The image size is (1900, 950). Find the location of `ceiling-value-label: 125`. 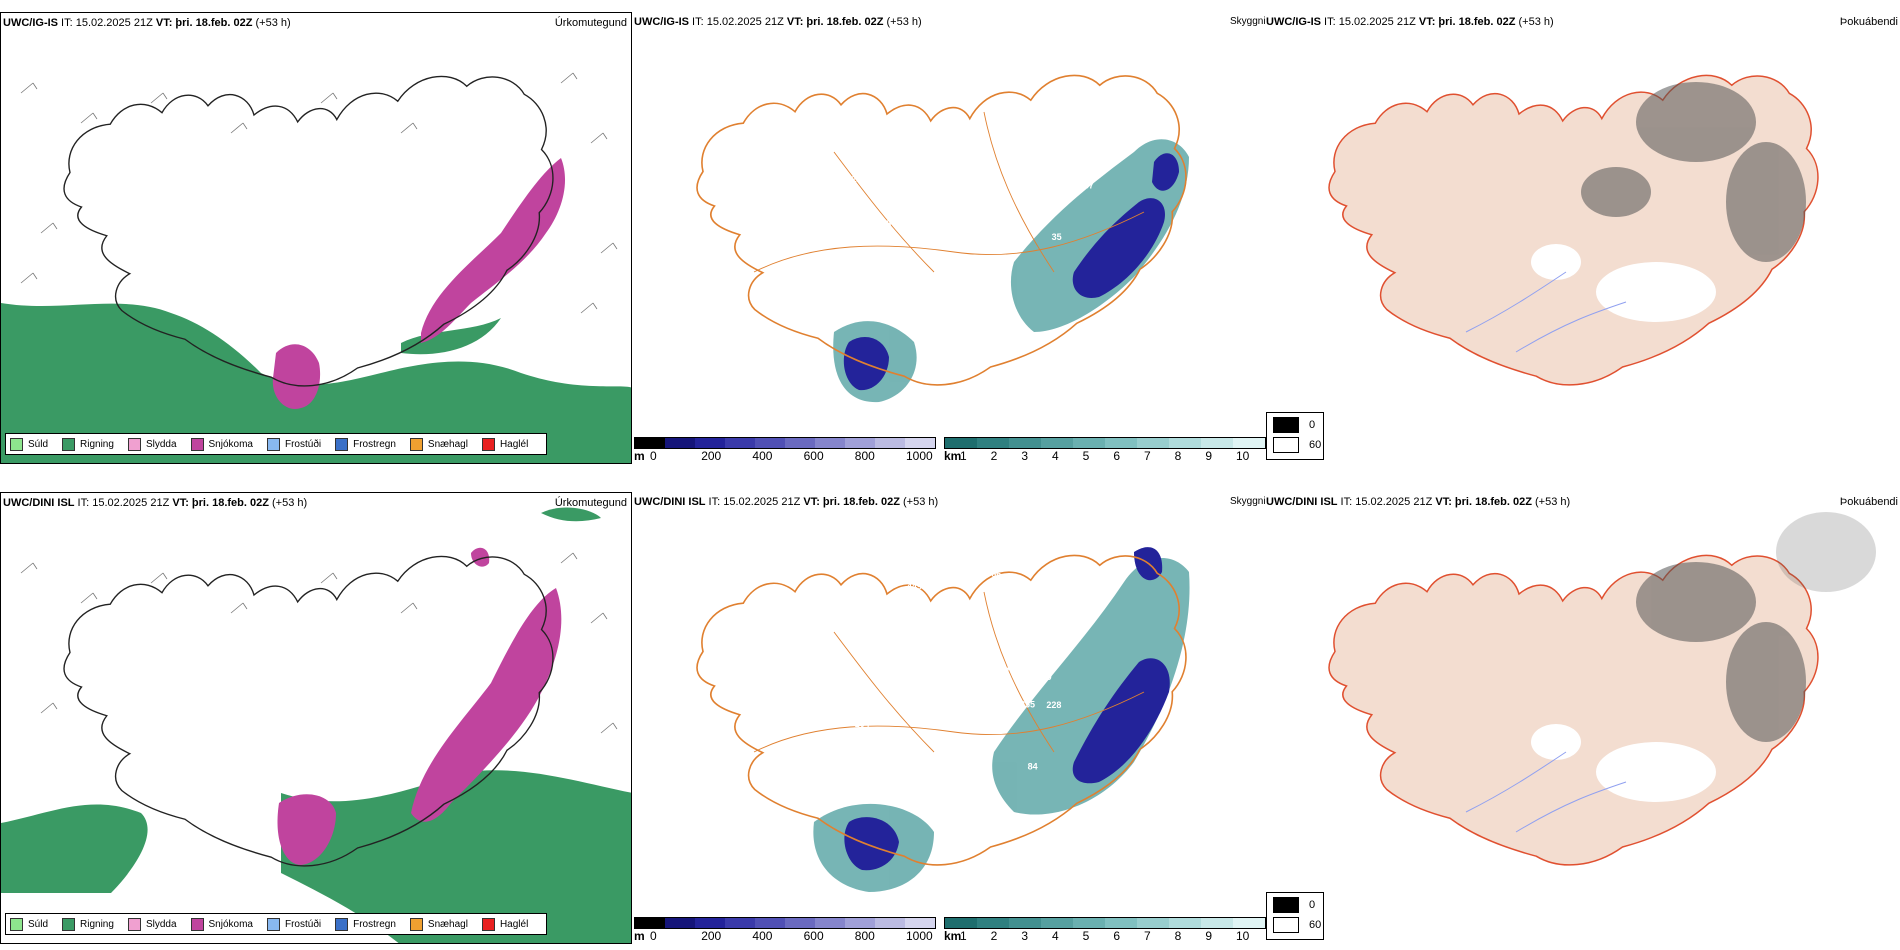

ceiling-value-label: 125 is located at coordinates (854, 179).